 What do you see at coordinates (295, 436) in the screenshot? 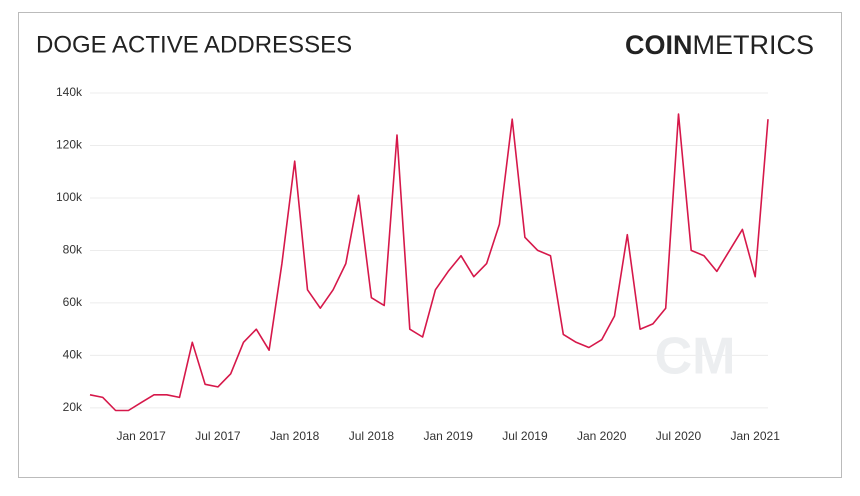
I see `x-tick-label: Jan 2018` at bounding box center [295, 436].